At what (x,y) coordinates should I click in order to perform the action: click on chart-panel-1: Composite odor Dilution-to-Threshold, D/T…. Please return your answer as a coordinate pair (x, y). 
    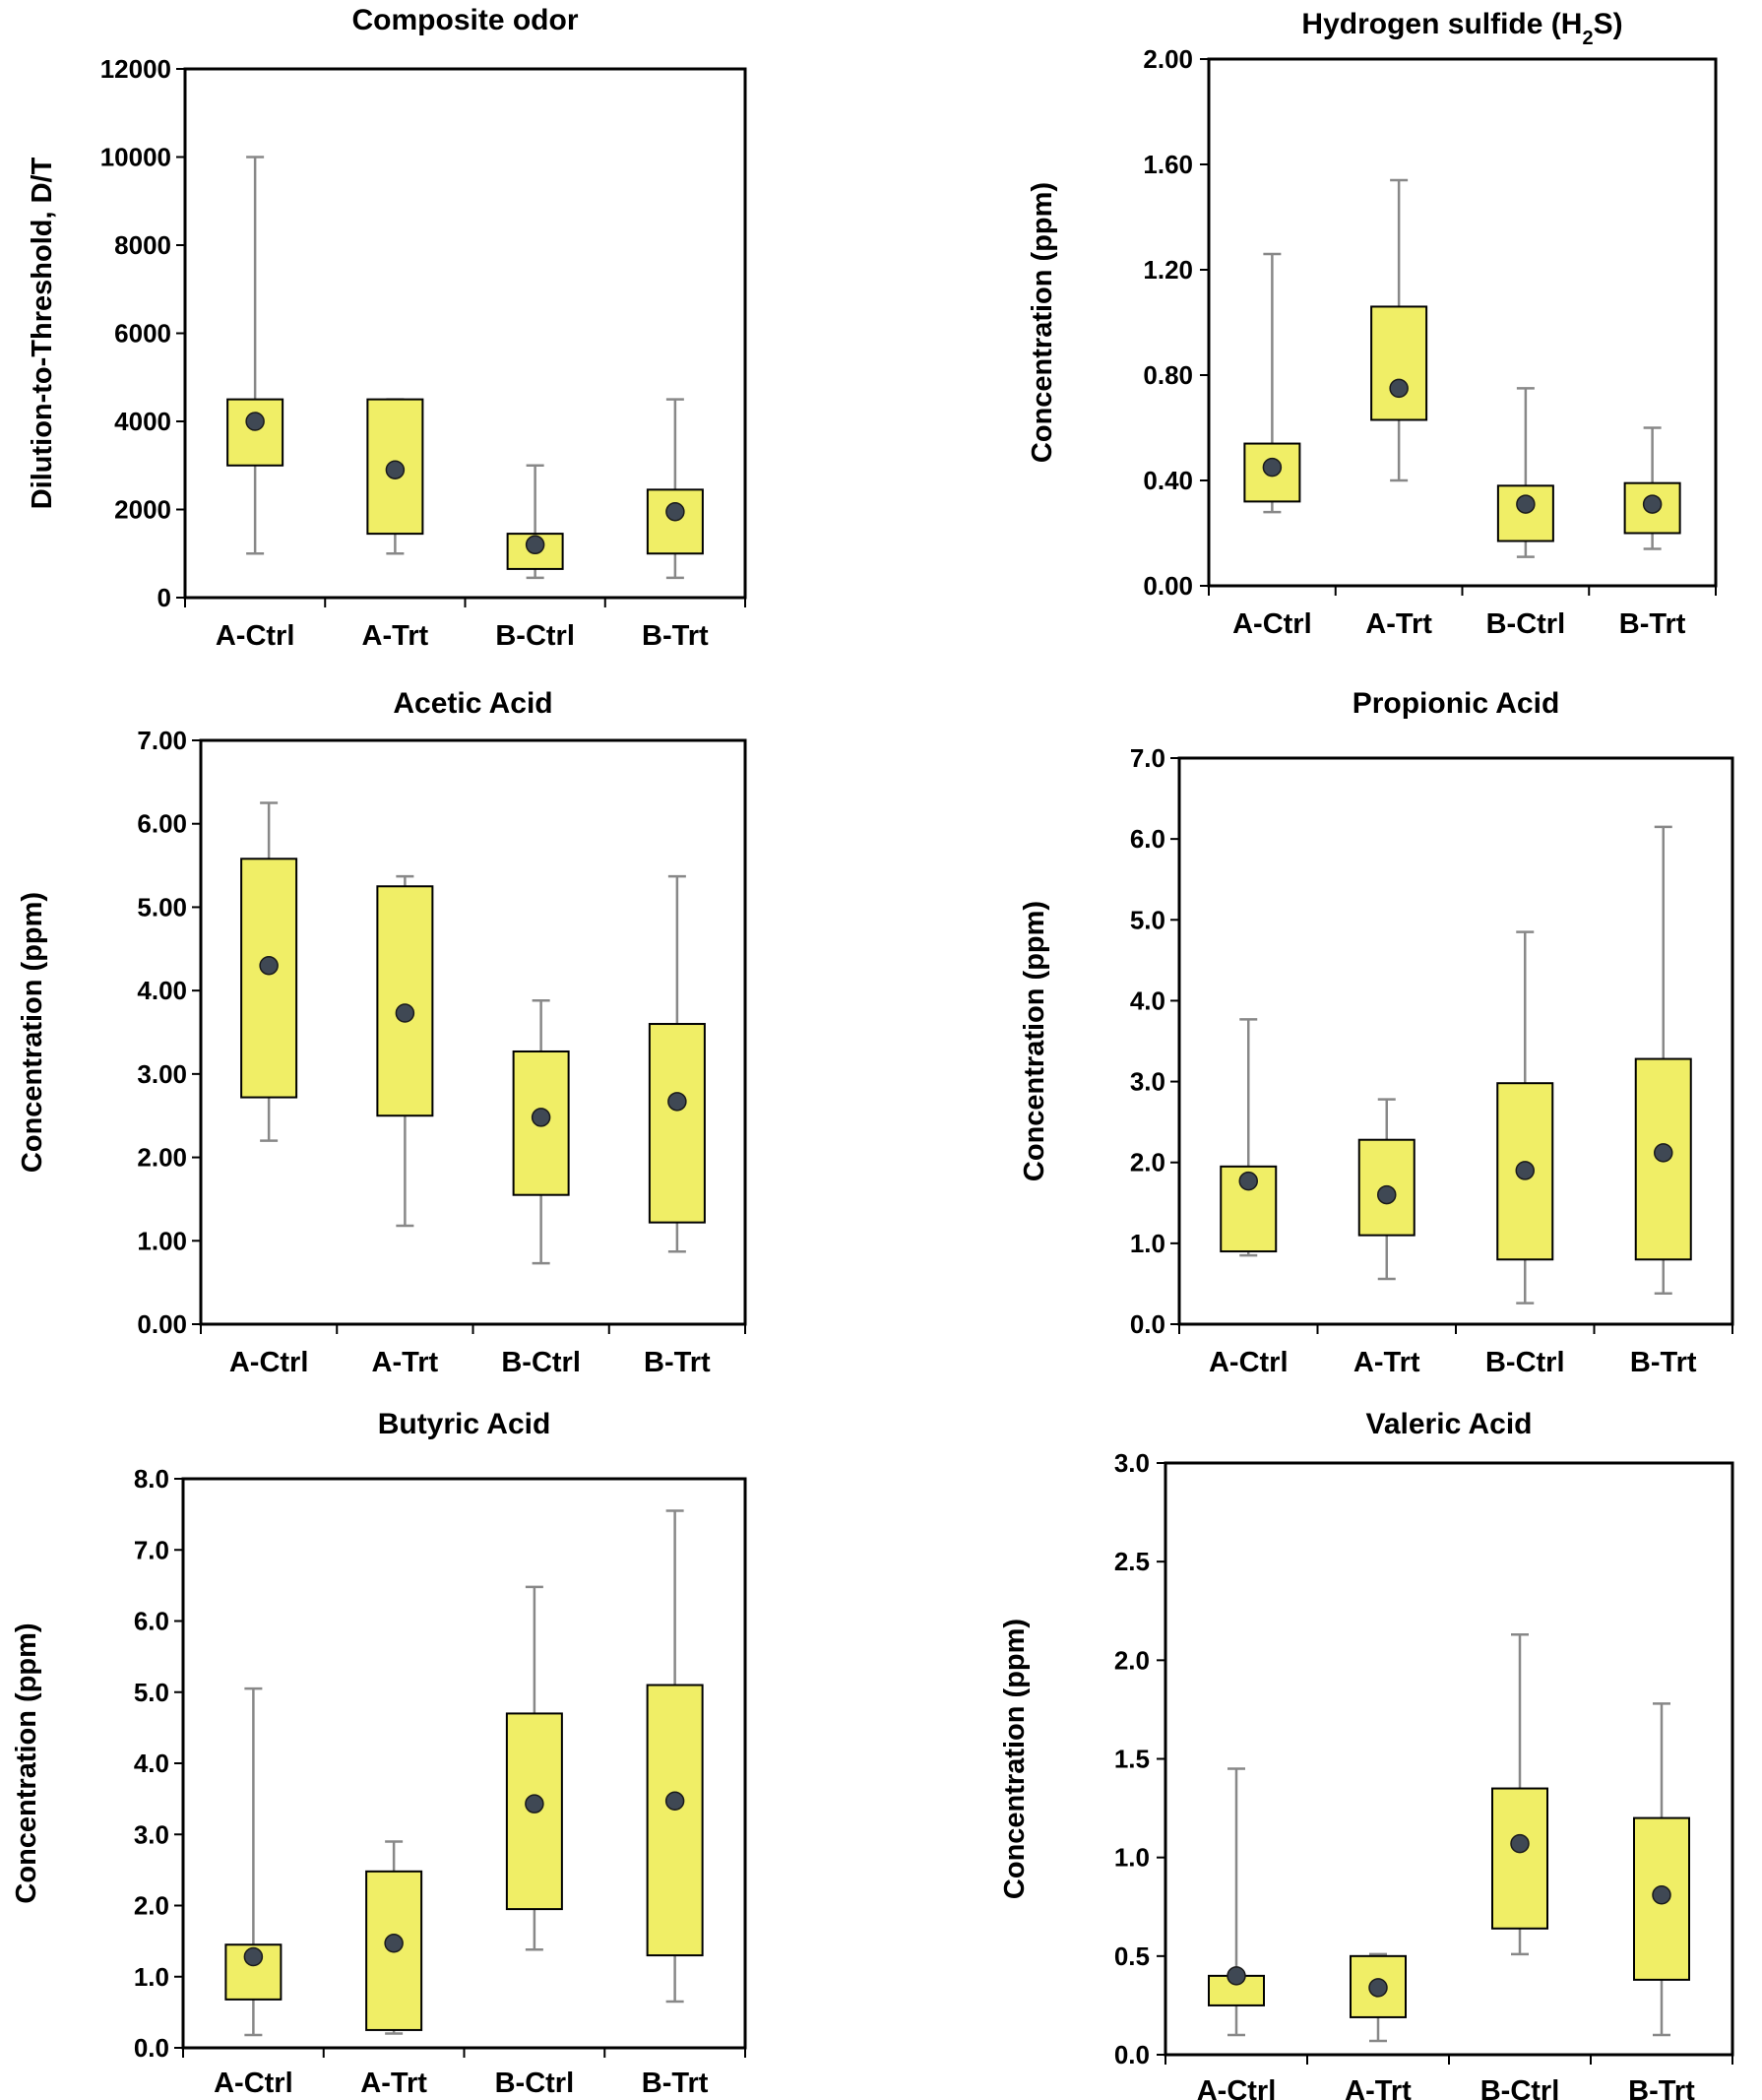
    Looking at the image, I should click on (387, 328).